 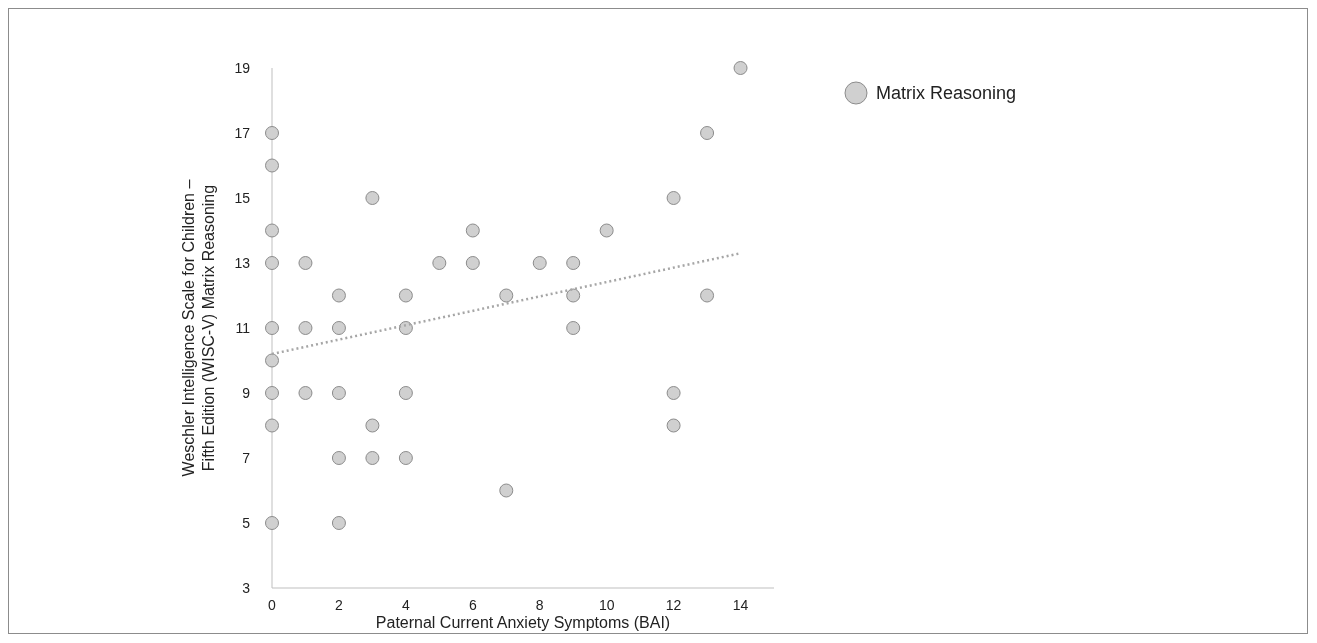 What do you see at coordinates (242, 197) in the screenshot?
I see `y-tick-label: 15` at bounding box center [242, 197].